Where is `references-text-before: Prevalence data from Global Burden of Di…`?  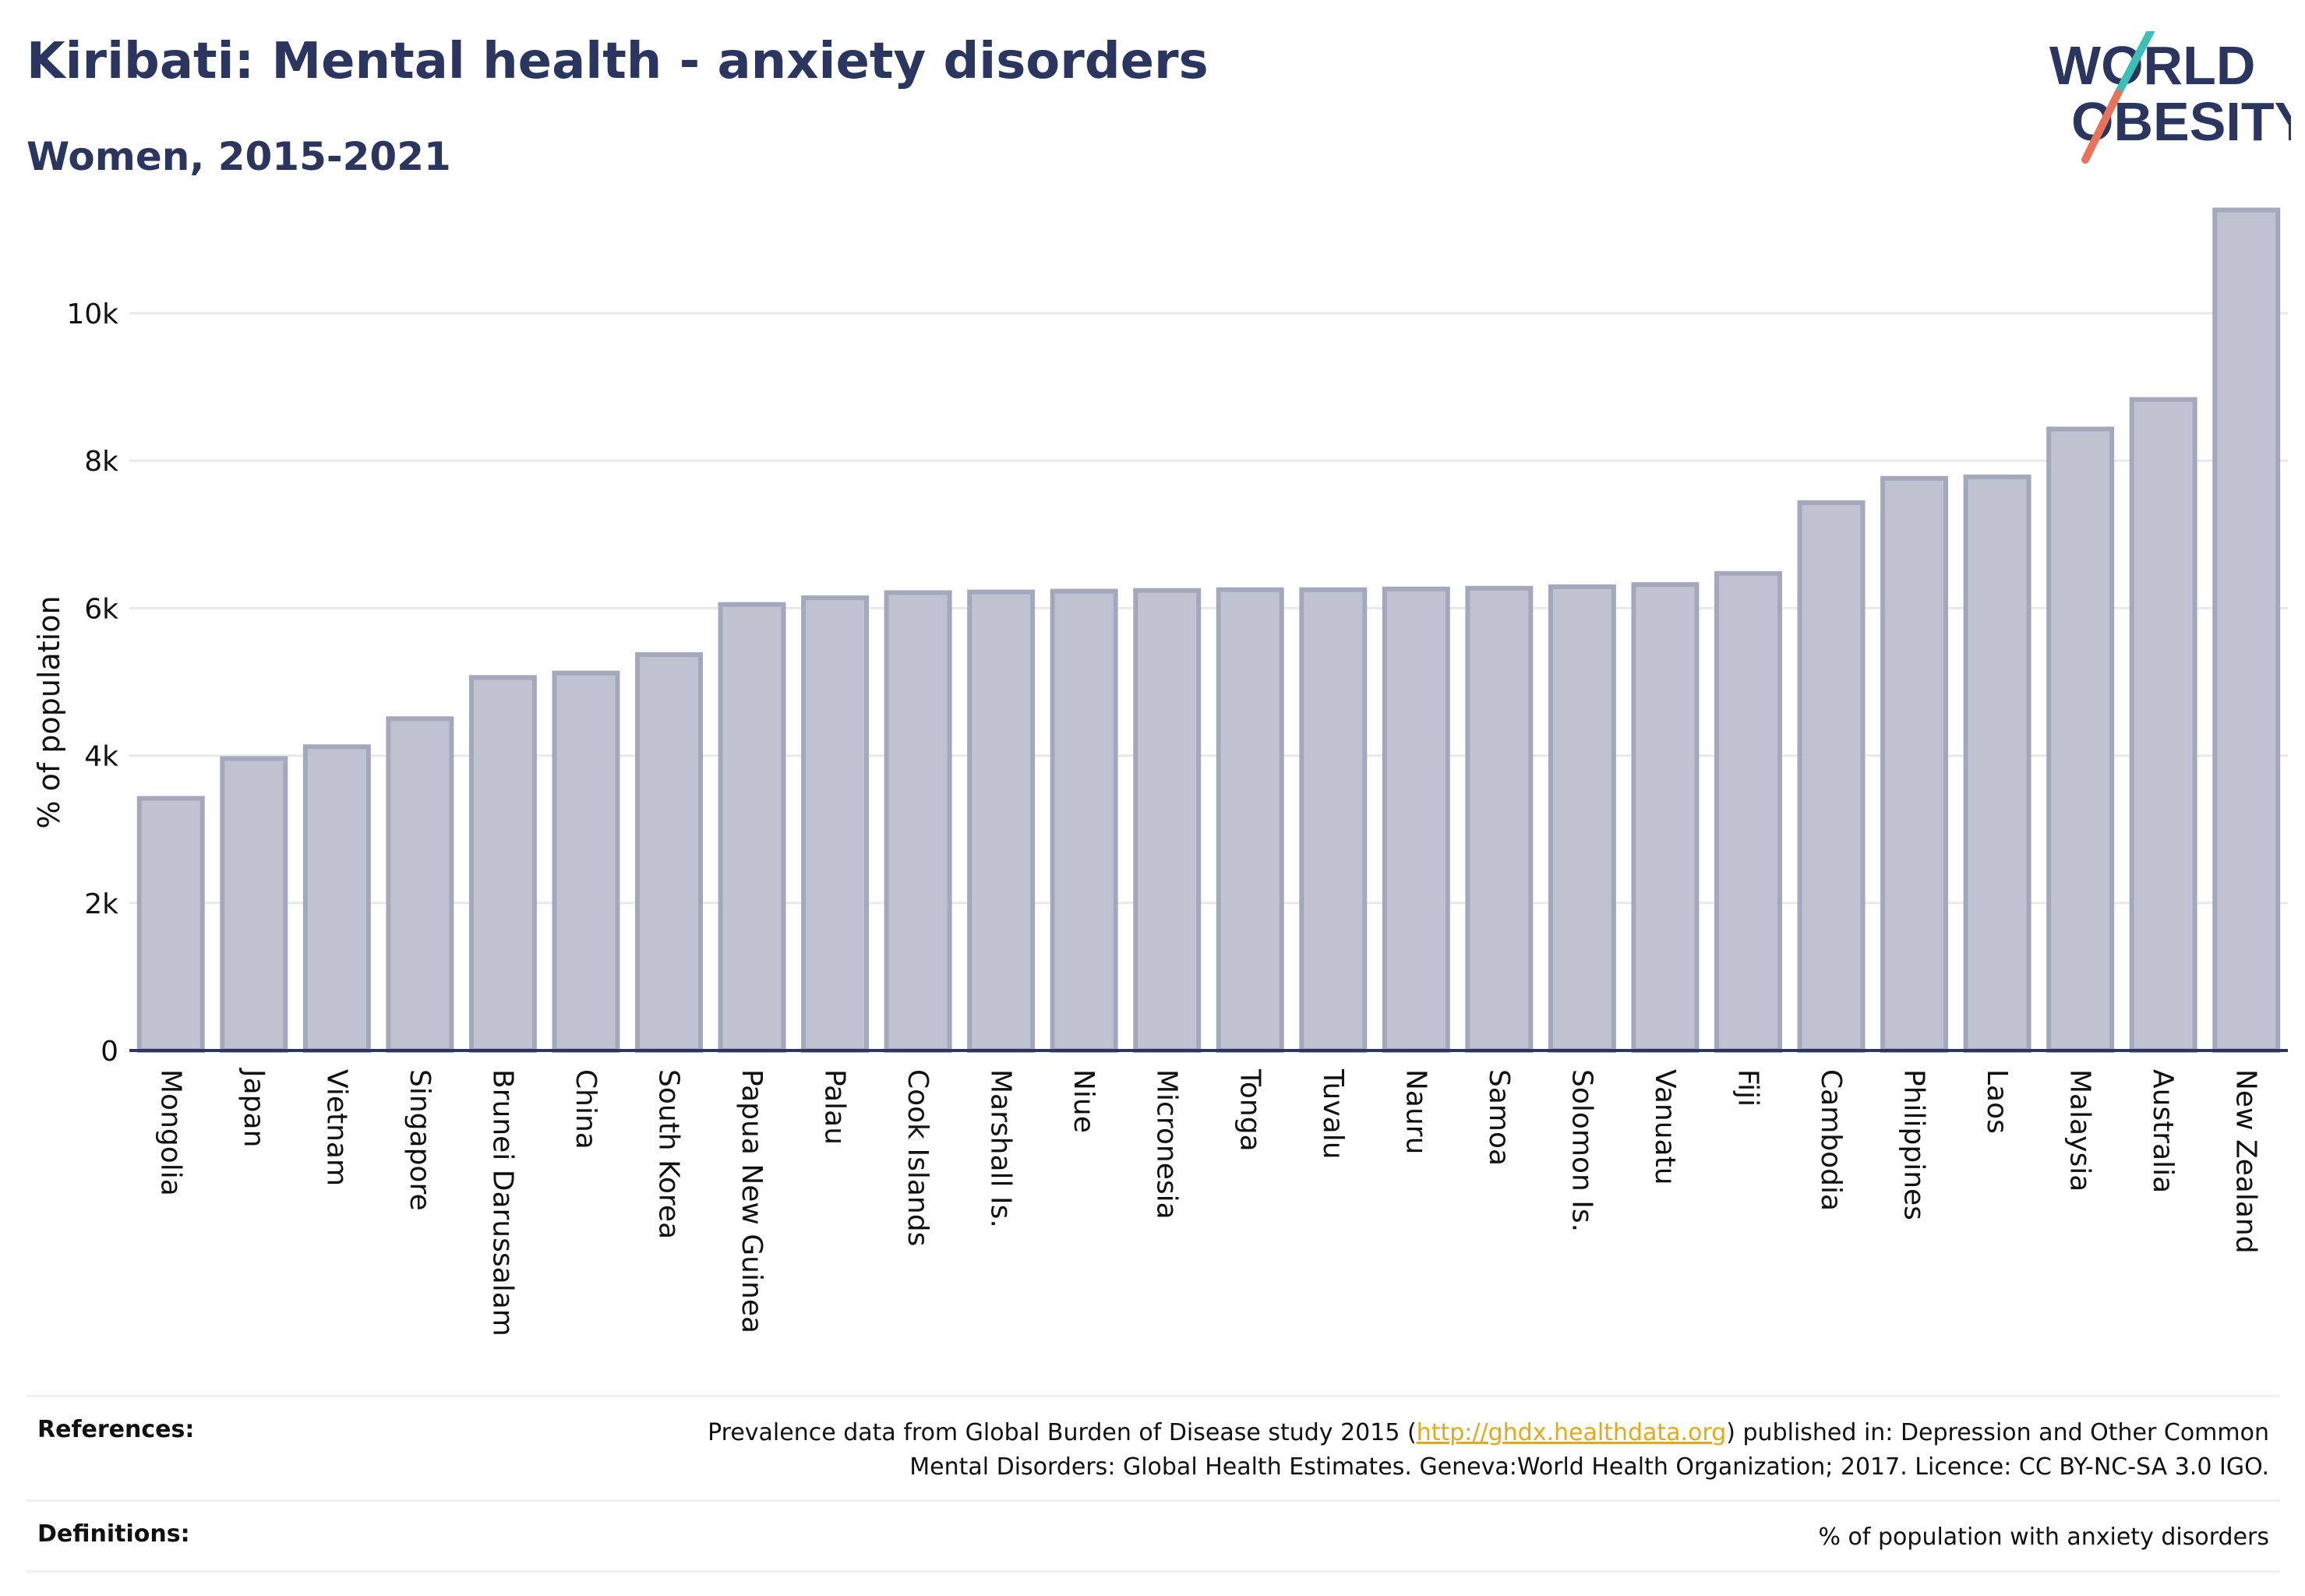 references-text-before: Prevalence data from Global Burden of Di… is located at coordinates (1062, 1432).